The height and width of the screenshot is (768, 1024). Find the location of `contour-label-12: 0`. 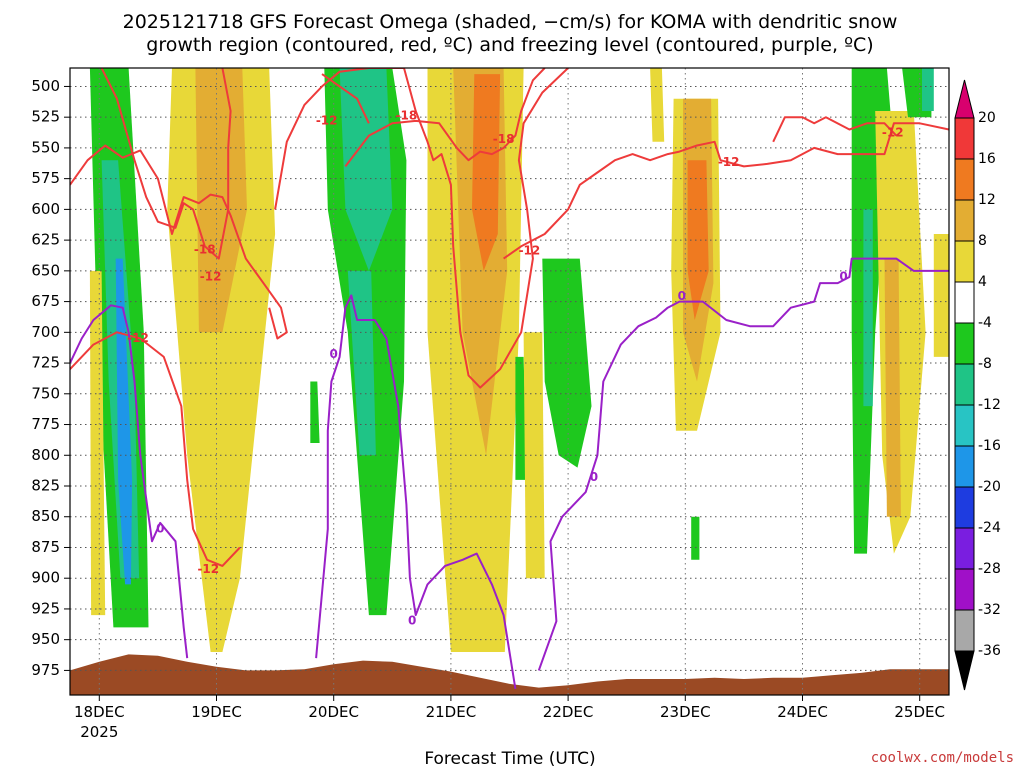

contour-label-12: 0 is located at coordinates (412, 621).